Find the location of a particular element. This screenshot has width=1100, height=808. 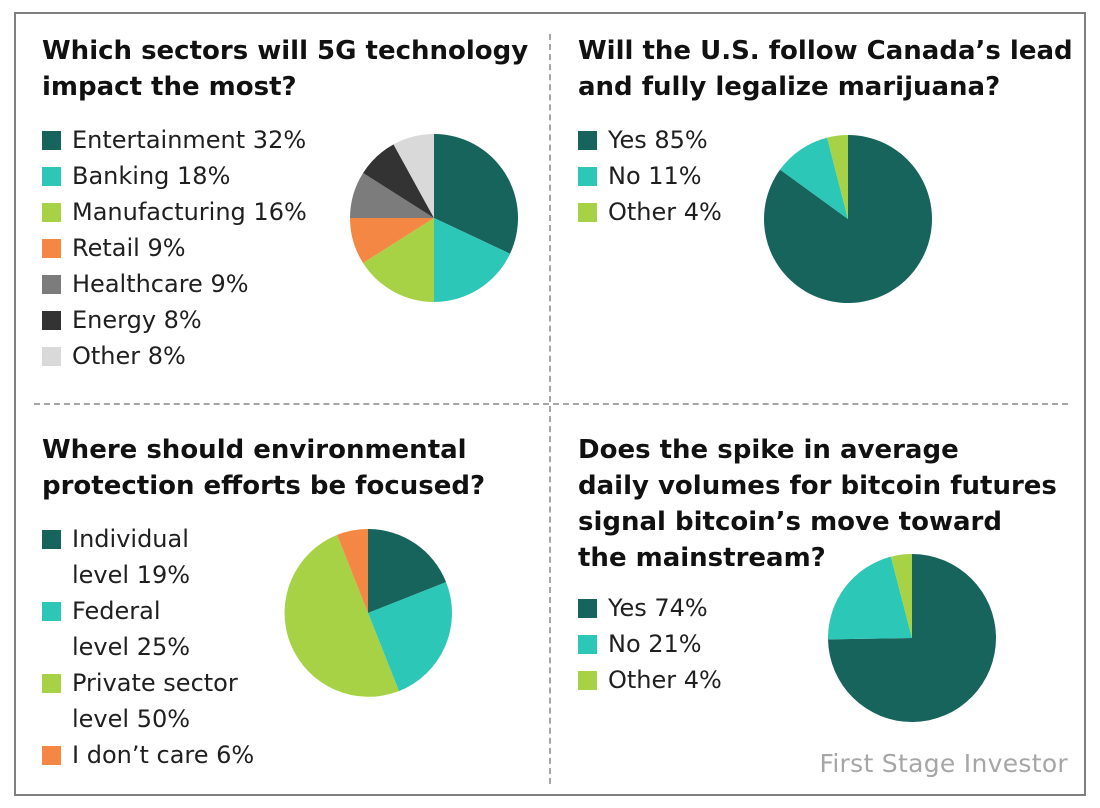

horizontal-dashed-divider is located at coordinates (551, 404).